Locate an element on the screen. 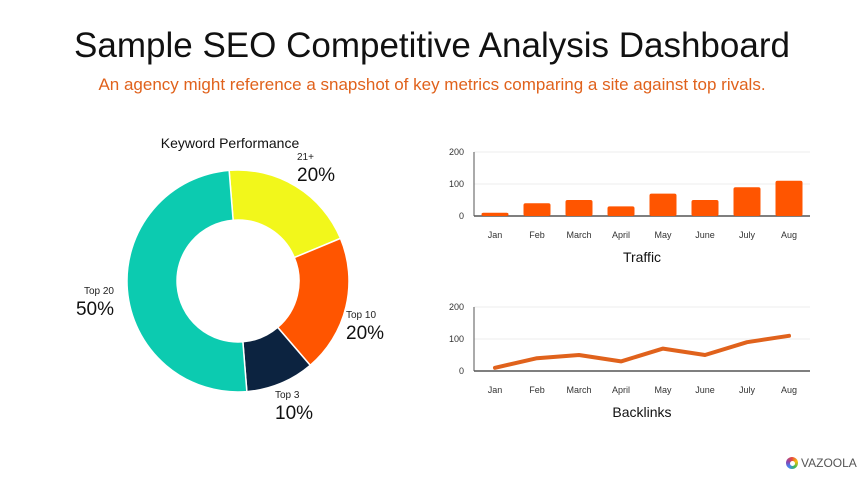  logo-text: VAZOOLA is located at coordinates (829, 463).